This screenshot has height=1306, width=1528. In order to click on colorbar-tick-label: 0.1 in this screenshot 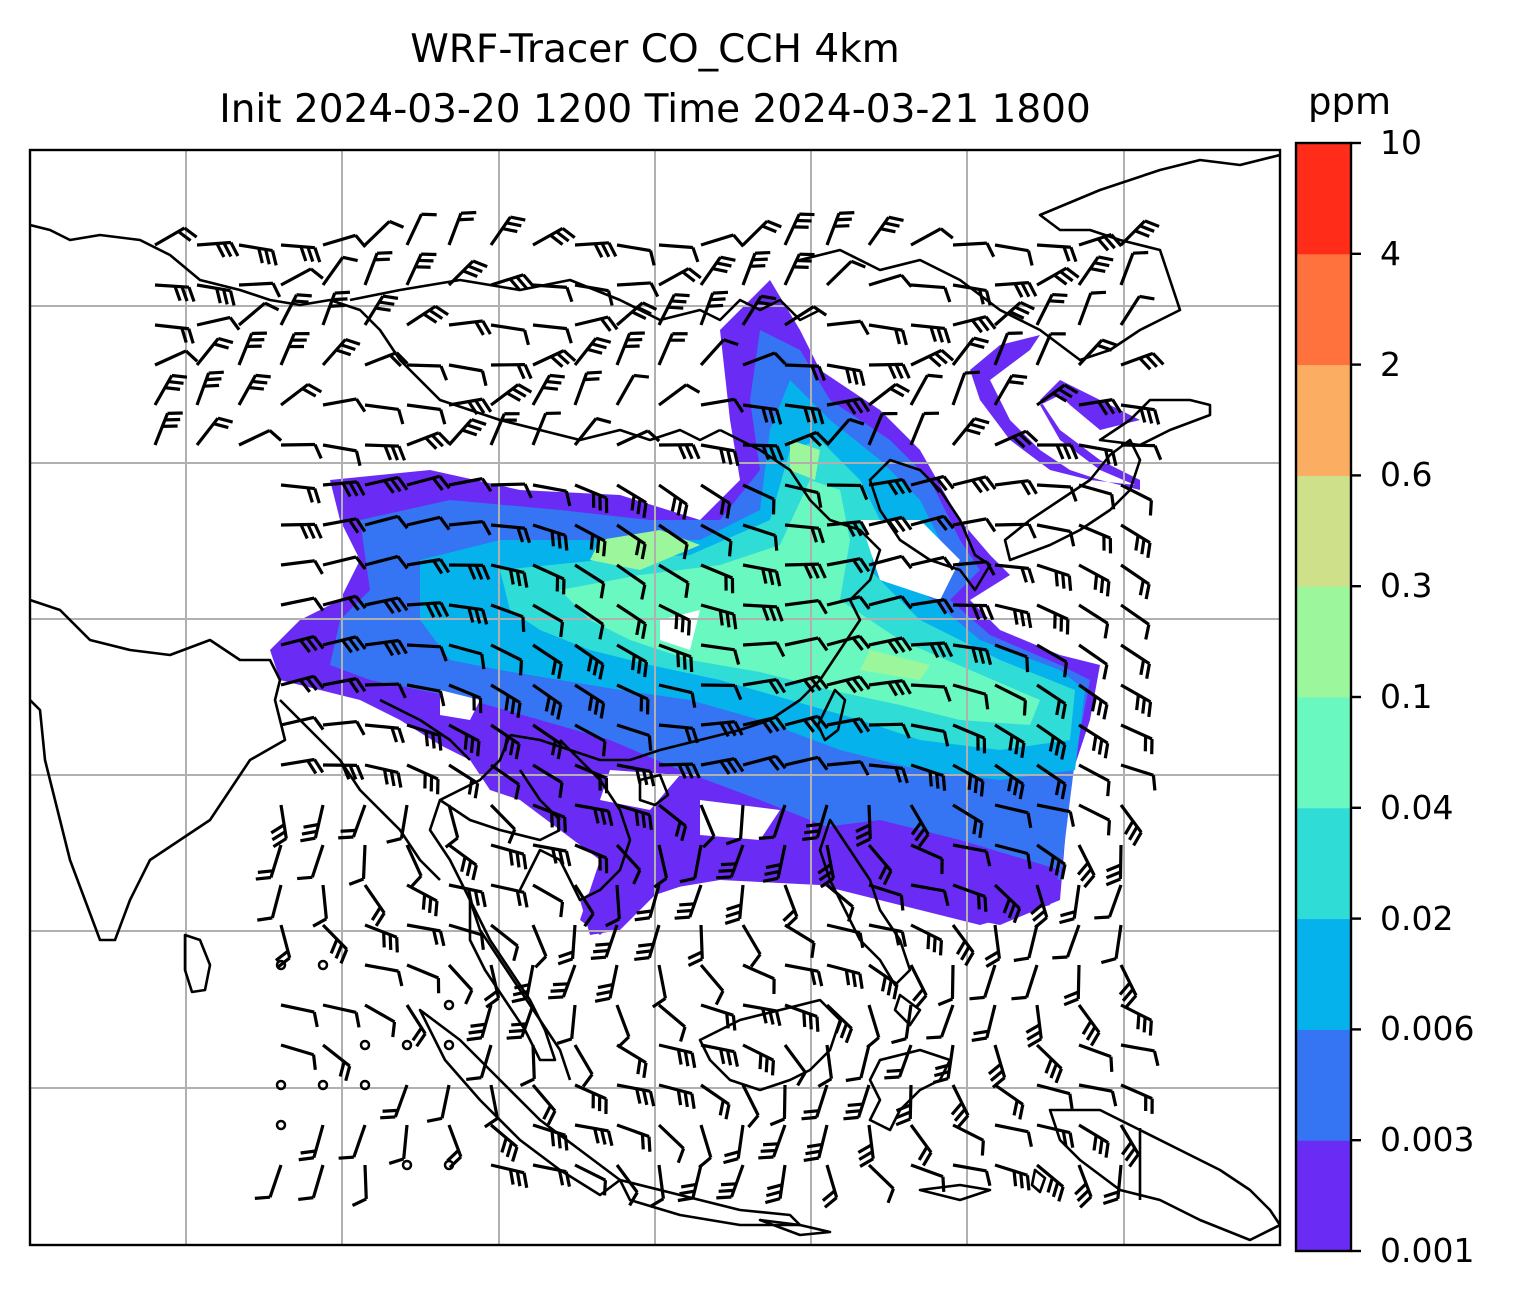, I will do `click(1406, 696)`.